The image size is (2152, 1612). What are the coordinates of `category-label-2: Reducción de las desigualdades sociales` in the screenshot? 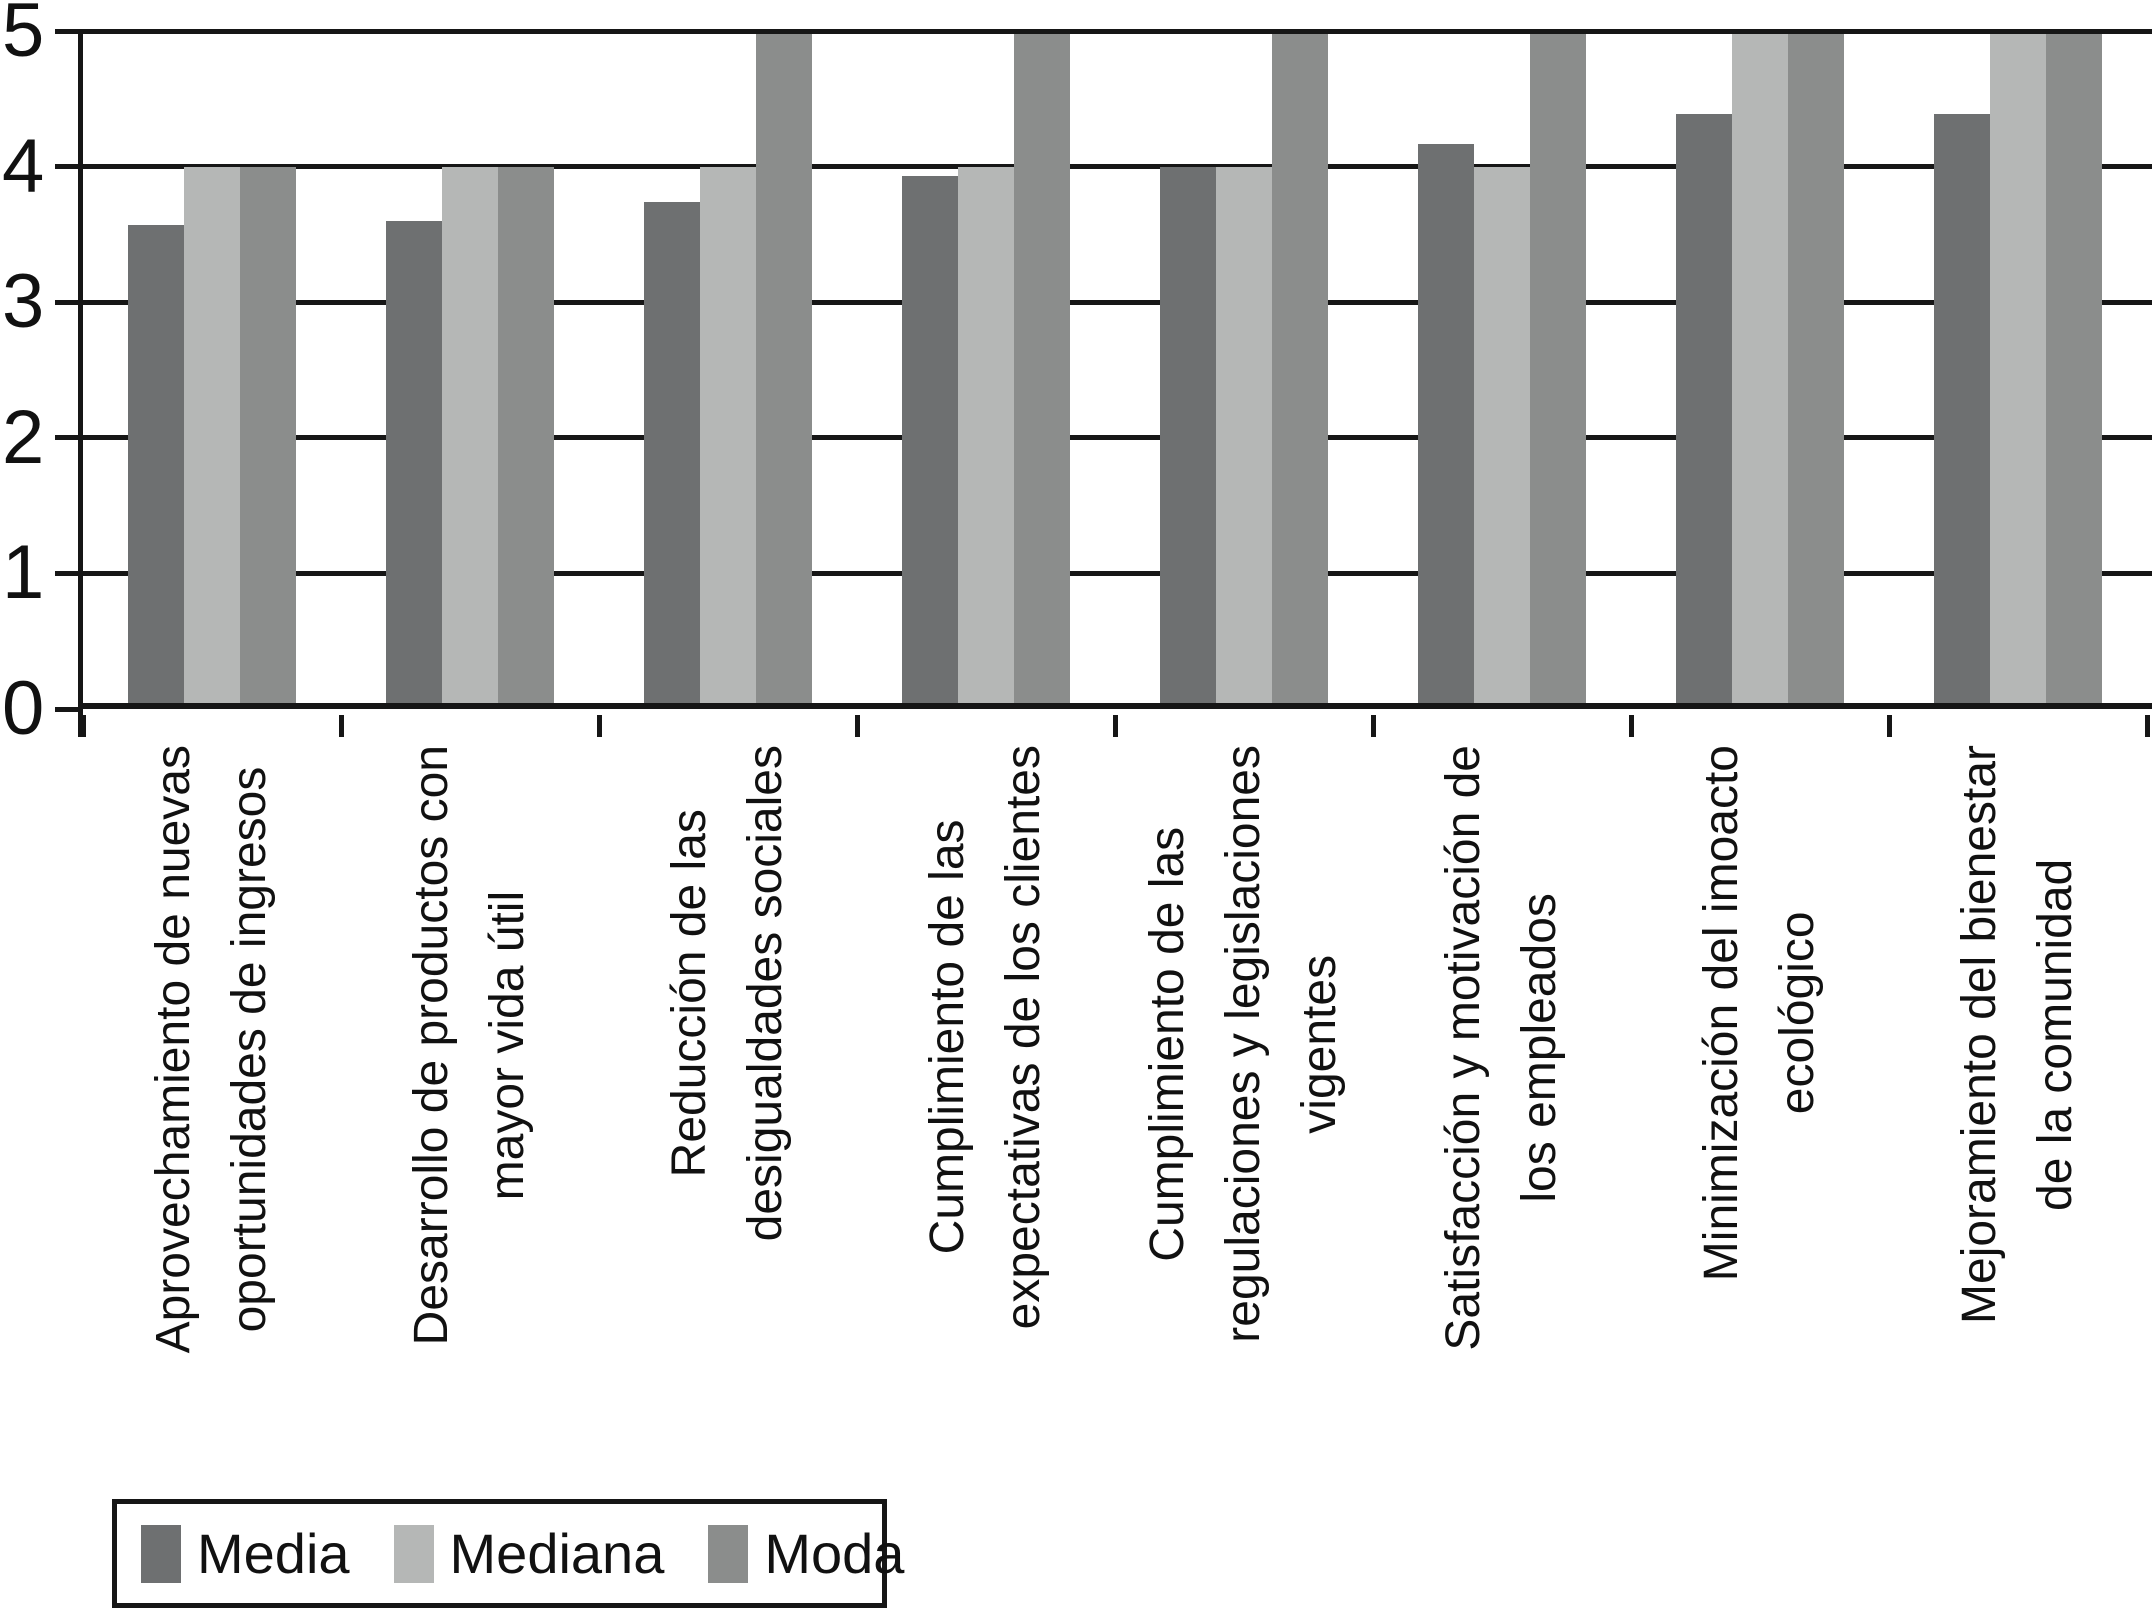 It's located at (727, 993).